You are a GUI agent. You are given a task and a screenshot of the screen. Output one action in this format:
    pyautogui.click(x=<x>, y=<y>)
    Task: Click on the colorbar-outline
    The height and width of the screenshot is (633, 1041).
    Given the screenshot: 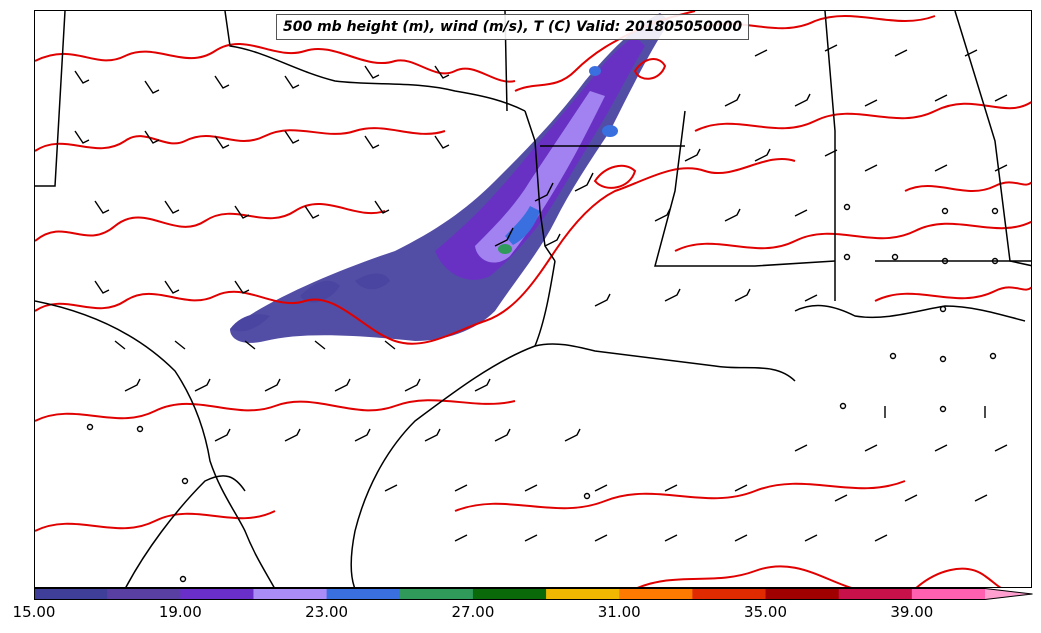 What is the action you would take?
    pyautogui.click(x=533, y=594)
    